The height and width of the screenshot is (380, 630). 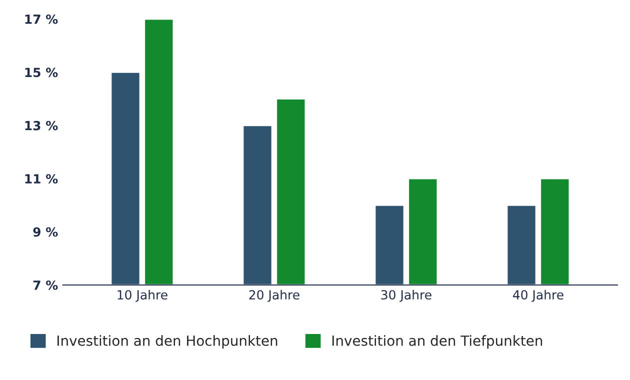 What do you see at coordinates (406, 296) in the screenshot?
I see `x-tick-label: 30 Jahre` at bounding box center [406, 296].